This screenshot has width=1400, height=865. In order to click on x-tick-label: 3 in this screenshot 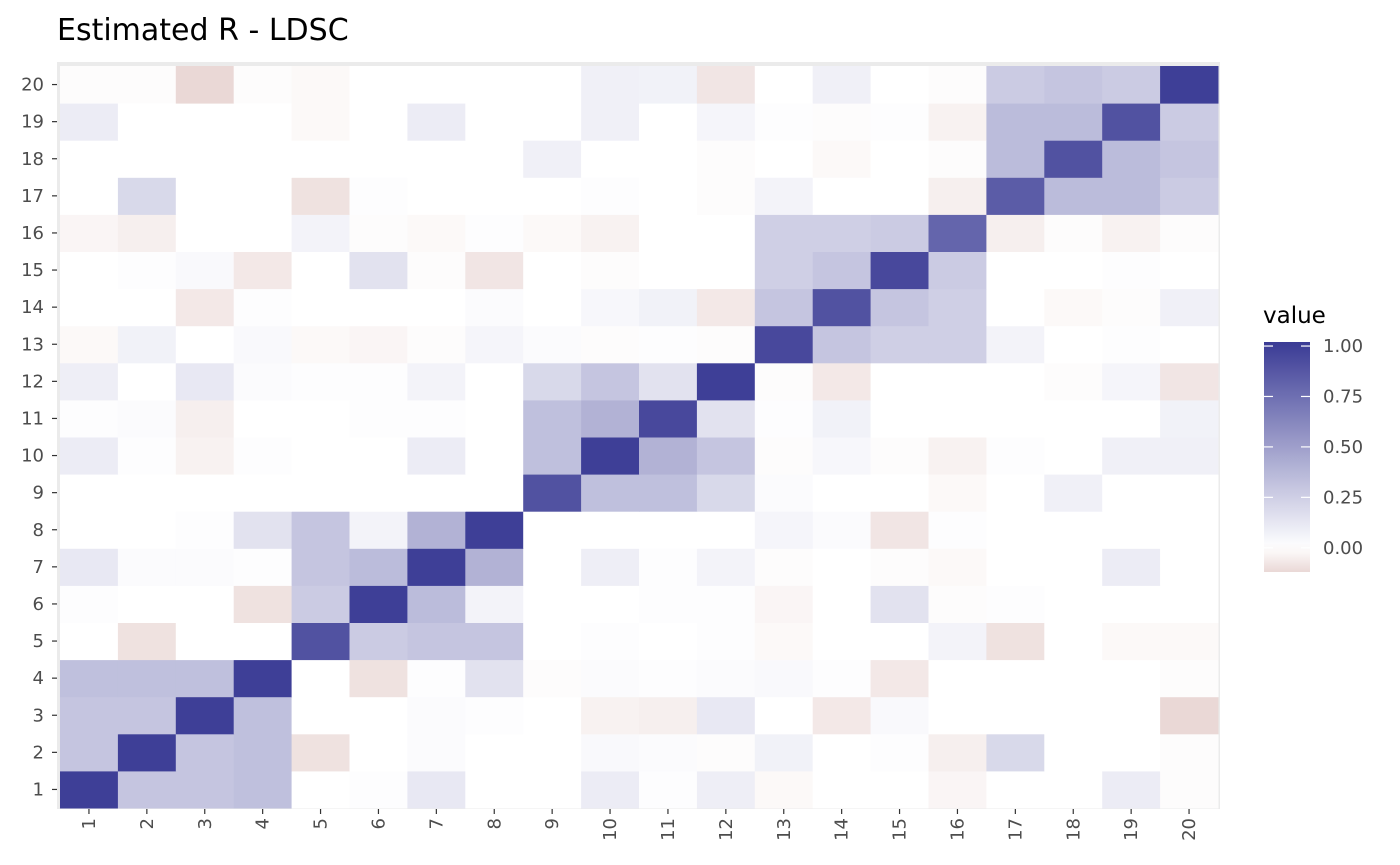, I will do `click(205, 823)`.